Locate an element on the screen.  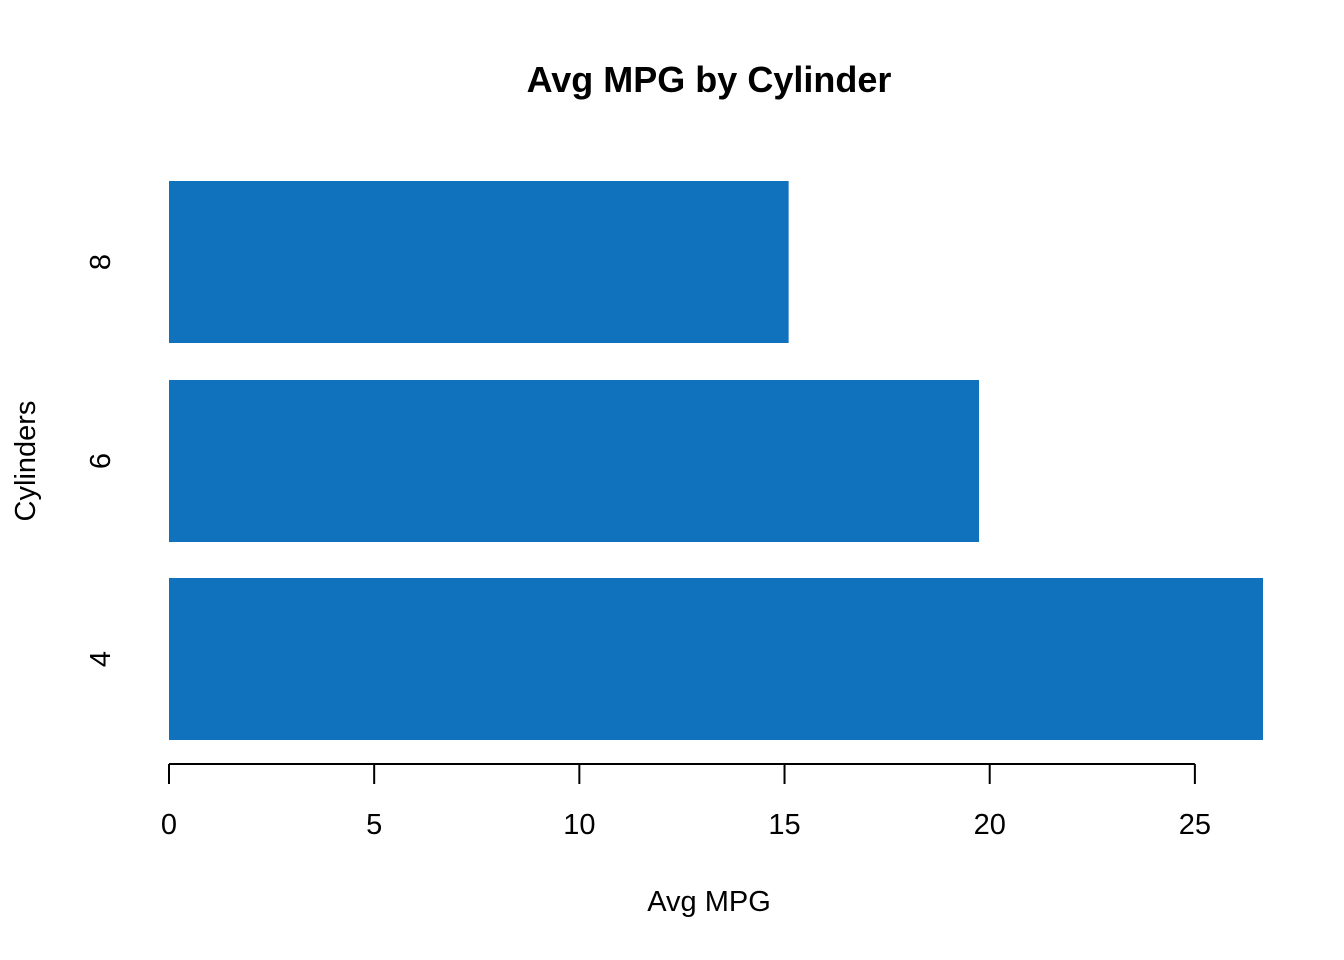
y-axis-tick-labels: 4 6 8 is located at coordinates (101, 460).